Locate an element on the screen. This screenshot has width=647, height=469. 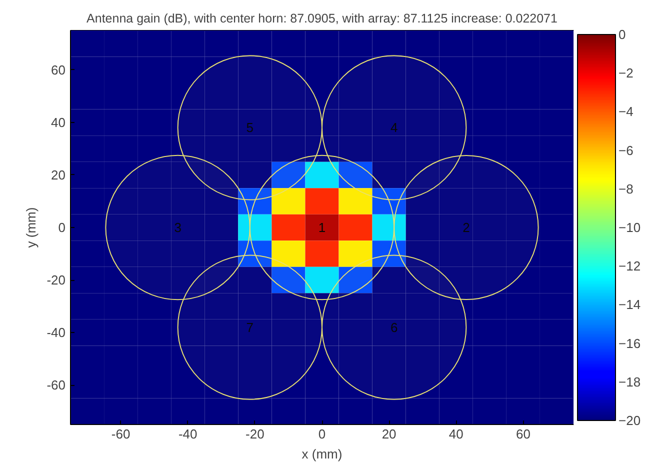
annotation: 1 is located at coordinates (322, 227).